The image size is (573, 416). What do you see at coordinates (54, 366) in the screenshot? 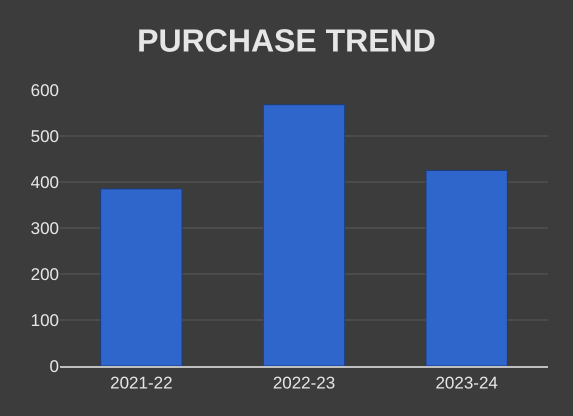
I see `y-tick-label: 0` at bounding box center [54, 366].